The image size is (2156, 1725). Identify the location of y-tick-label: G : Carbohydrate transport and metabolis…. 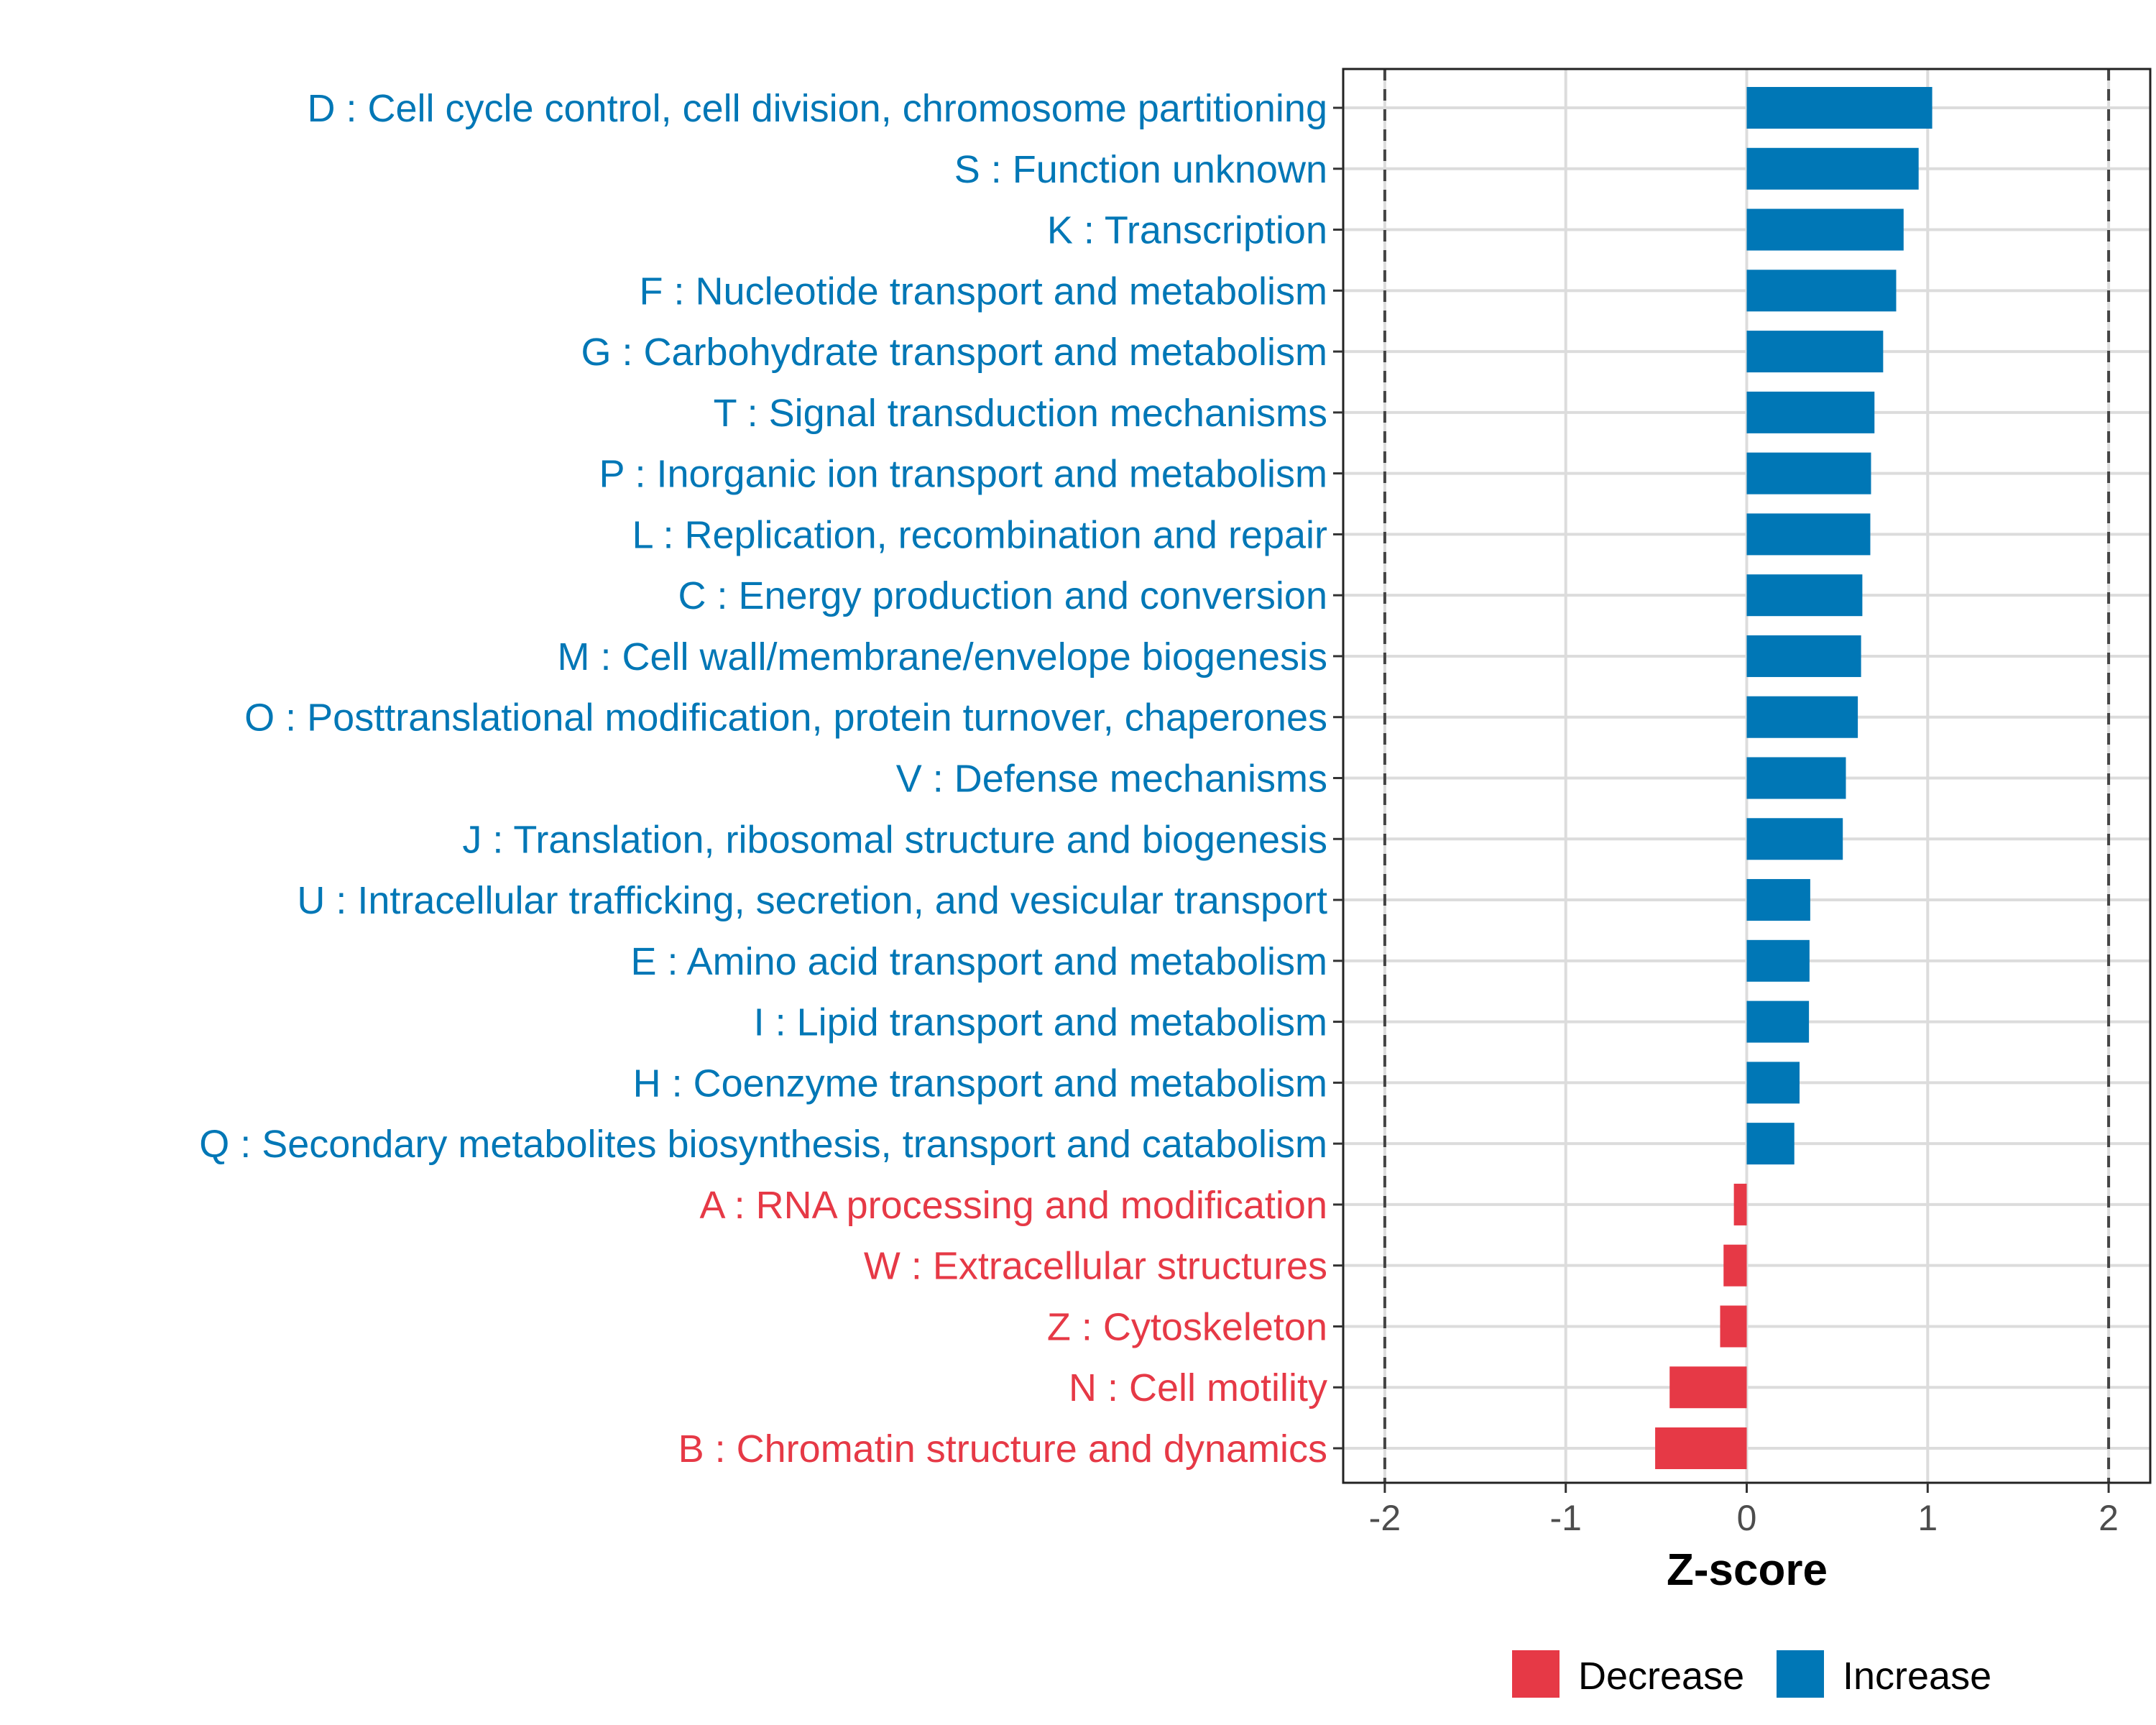
(954, 352).